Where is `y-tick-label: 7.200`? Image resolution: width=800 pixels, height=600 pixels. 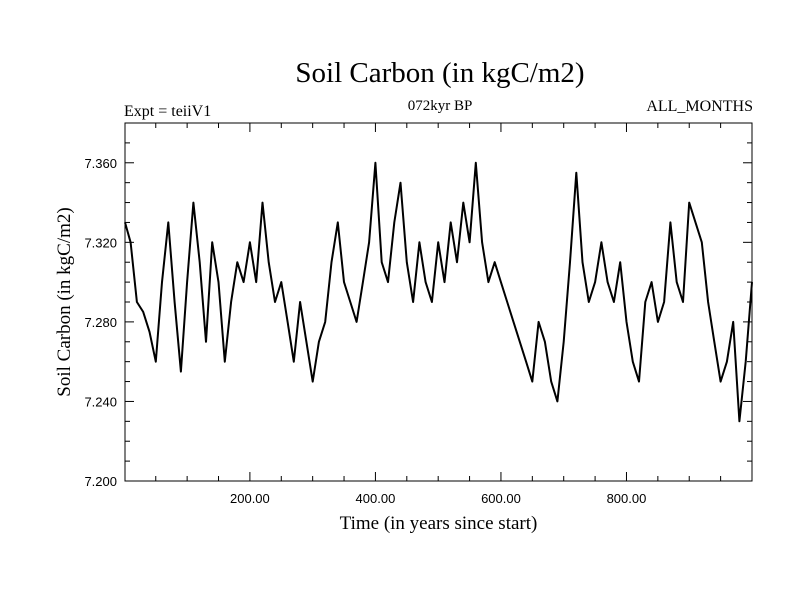 y-tick-label: 7.200 is located at coordinates (100, 481).